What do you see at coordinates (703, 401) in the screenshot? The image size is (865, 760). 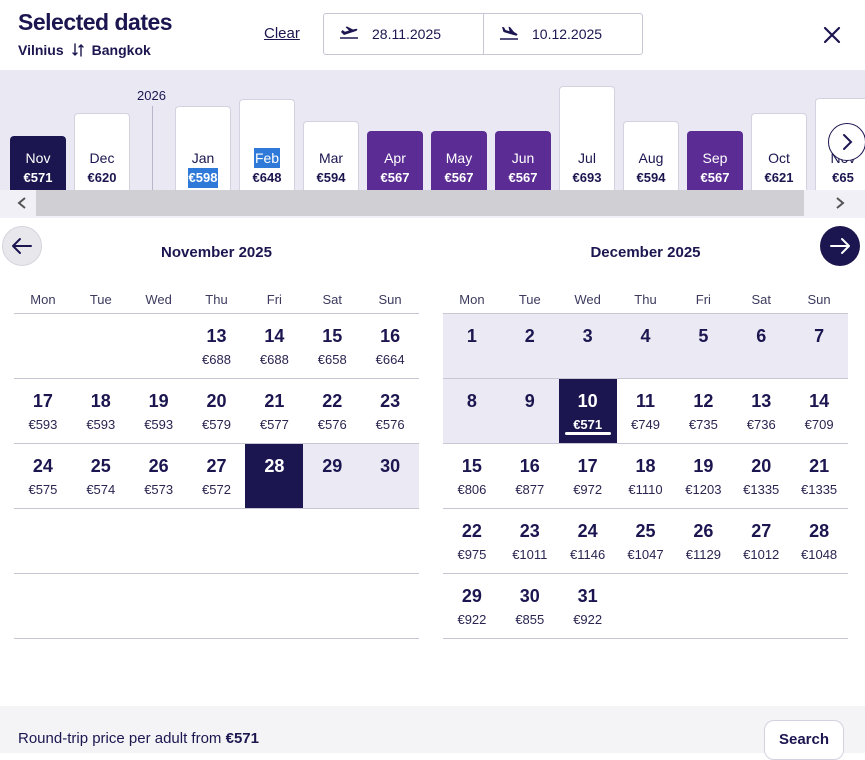 I see `day-number: 12` at bounding box center [703, 401].